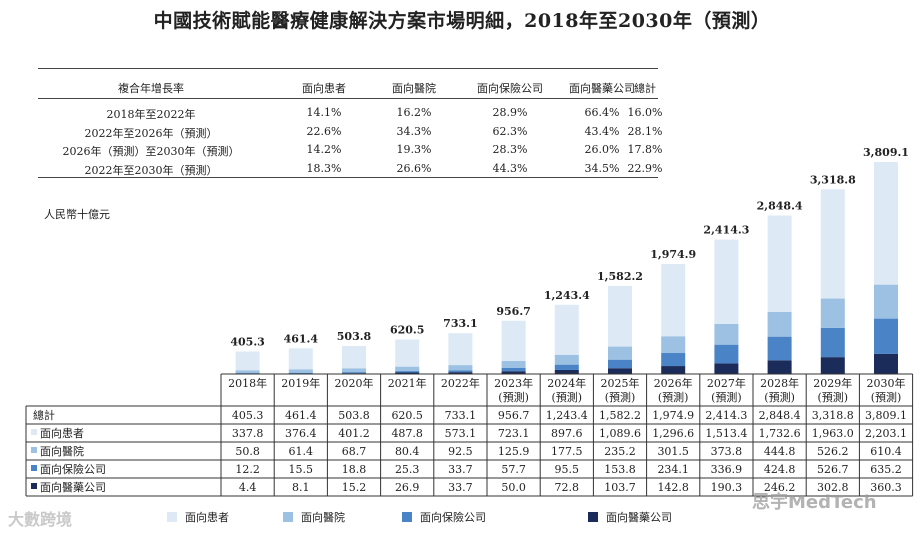 The width and height of the screenshot is (924, 537). What do you see at coordinates (514, 433) in the screenshot?
I see `table-value: 723.1` at bounding box center [514, 433].